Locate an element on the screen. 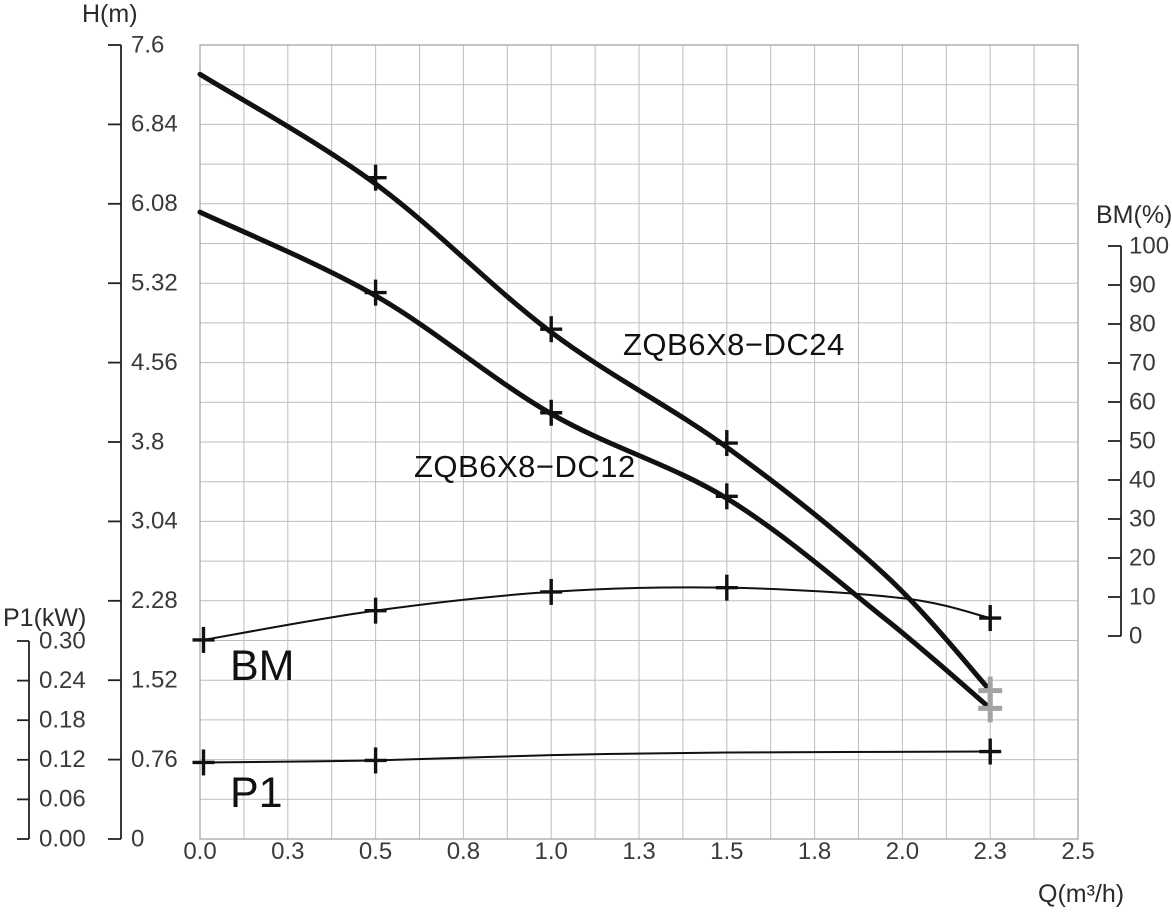 The width and height of the screenshot is (1172, 912). h-scale: 7.6 6.84 6.08 5.32 4.56 3.8 3.04 2.28 1.52 0.76 0 is located at coordinates (143, 441).